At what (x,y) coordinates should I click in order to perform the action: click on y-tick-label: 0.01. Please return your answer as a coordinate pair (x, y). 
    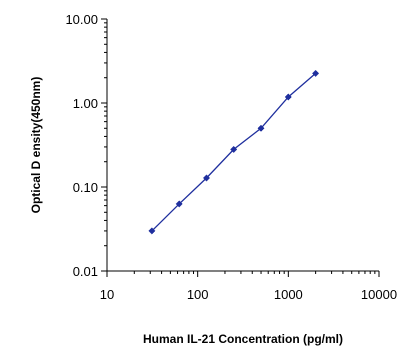
    Looking at the image, I should click on (85, 271).